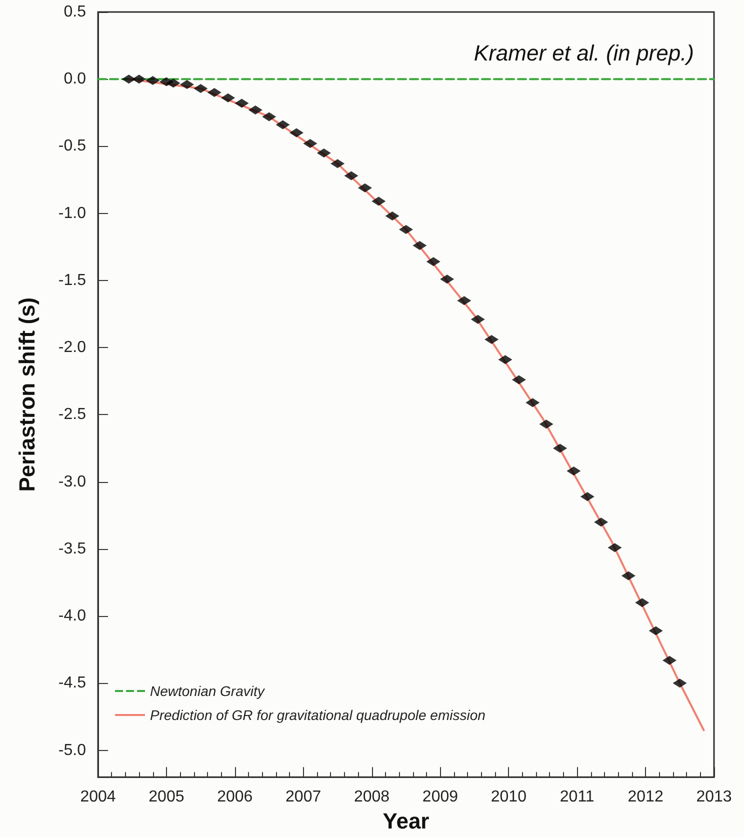  Describe the element at coordinates (75, 12) in the screenshot. I see `y-tick-label: 0.5` at that location.